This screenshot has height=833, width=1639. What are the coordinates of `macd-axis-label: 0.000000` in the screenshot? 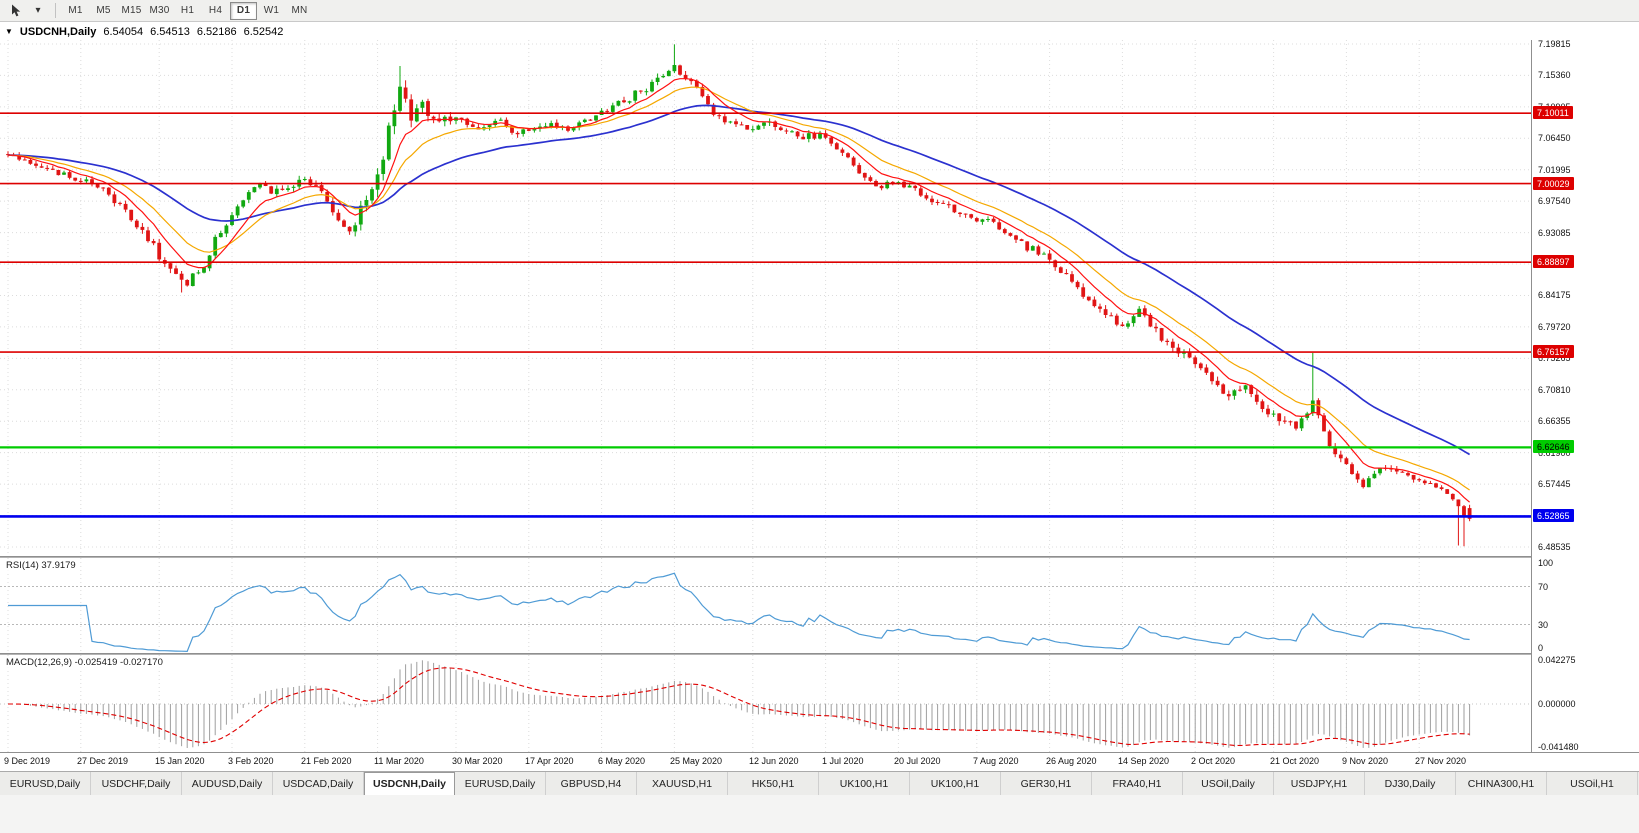 It's located at (1557, 704).